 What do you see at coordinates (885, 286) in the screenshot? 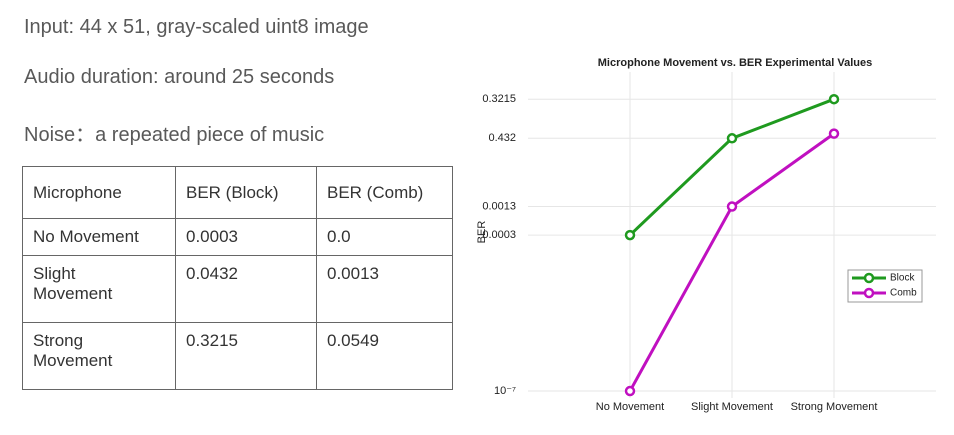
I see `legend-box` at bounding box center [885, 286].